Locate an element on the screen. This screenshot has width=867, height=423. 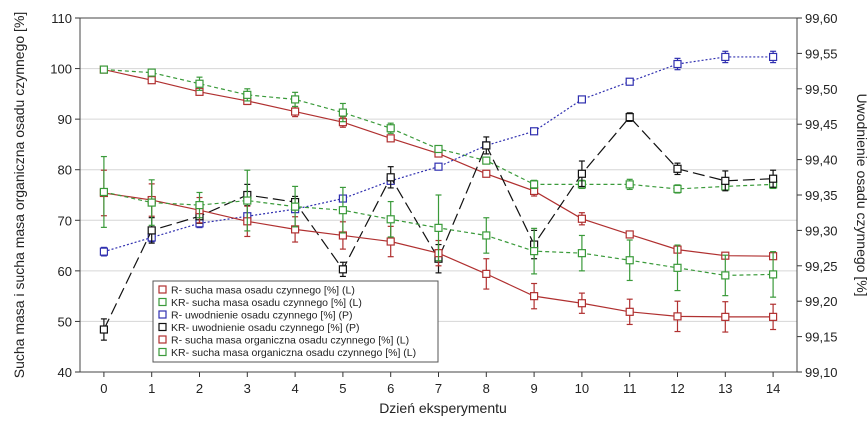
legend-label: KR- sucha masa osadu czynnego [%] (L) is located at coordinates (266, 303).